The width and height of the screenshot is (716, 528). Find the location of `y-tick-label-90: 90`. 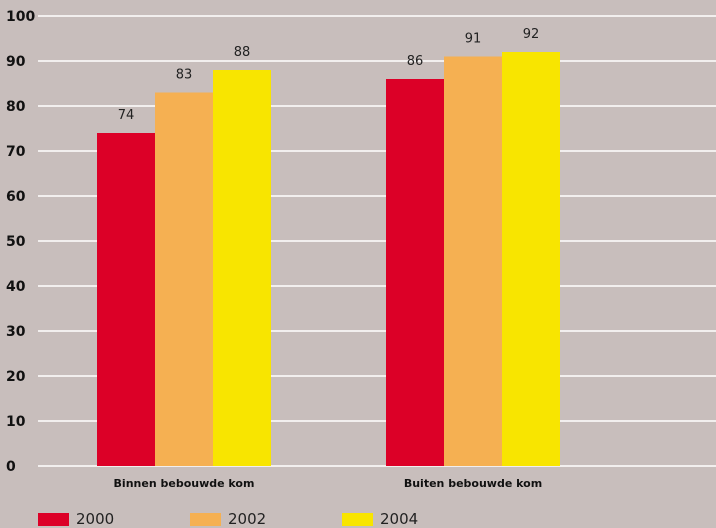

y-tick-label-90: 90 is located at coordinates (16, 62).